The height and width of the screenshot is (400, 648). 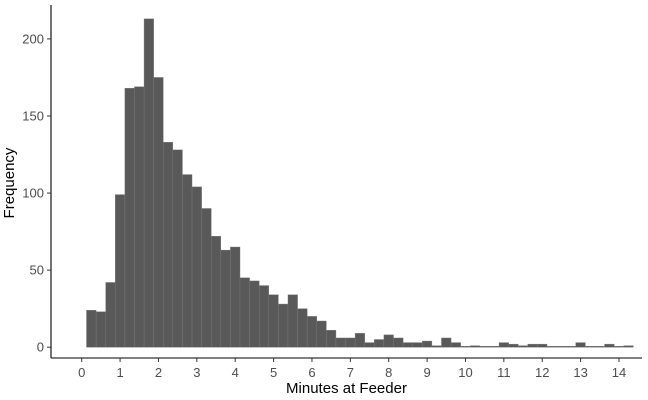 I want to click on y-axis-ticks: 0 50 100 150 200, so click(x=36, y=193).